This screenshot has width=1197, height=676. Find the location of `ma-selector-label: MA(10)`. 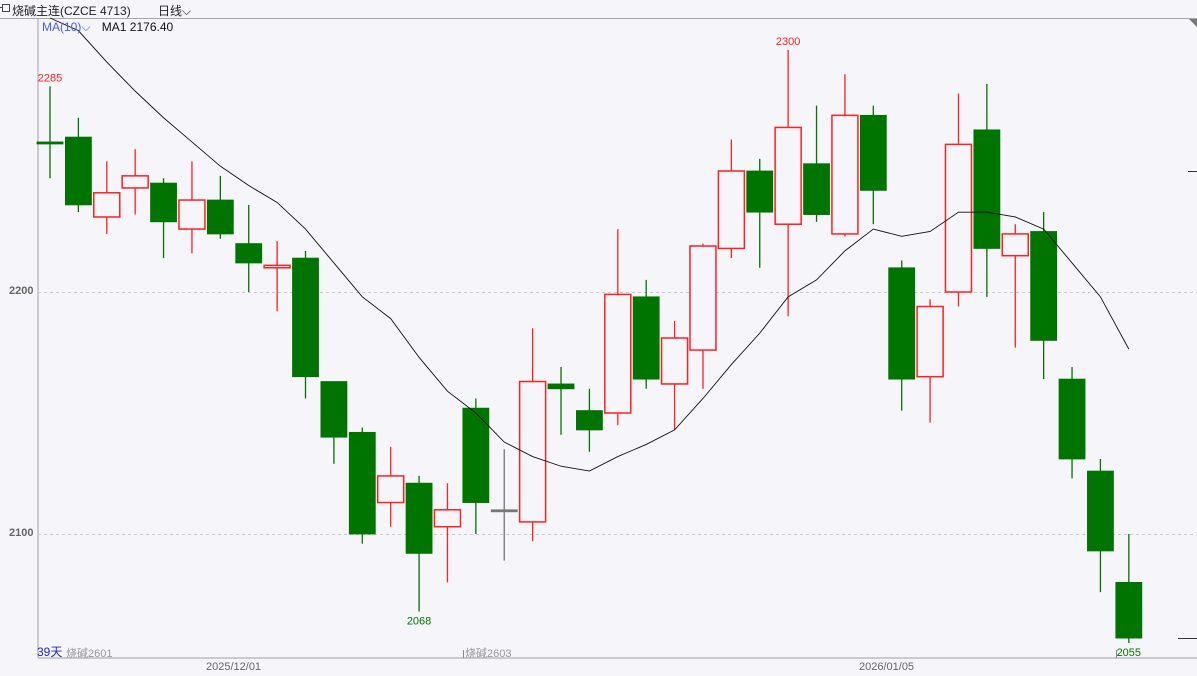

ma-selector-label: MA(10) is located at coordinates (62, 27).